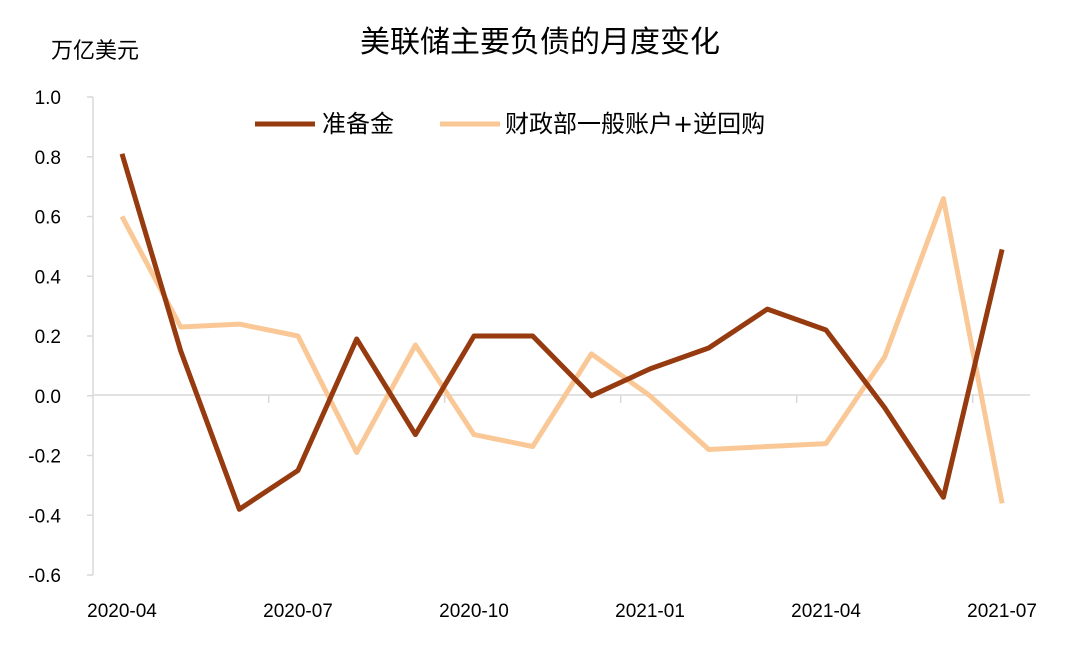 This screenshot has width=1073, height=645. I want to click on x-tick-label: 2021-07, so click(1002, 611).